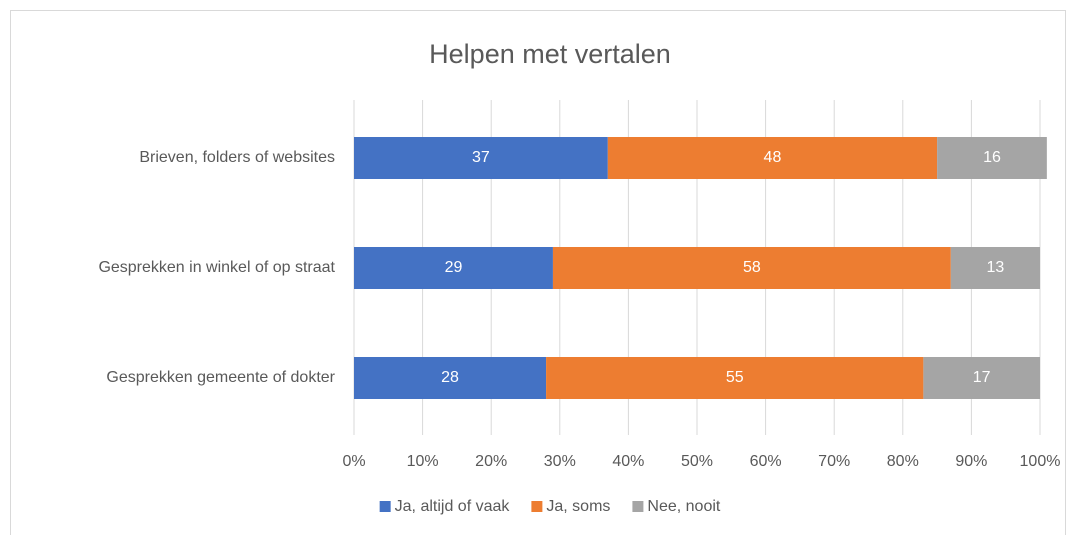  Describe the element at coordinates (683, 506) in the screenshot. I see `legend-label: Nee, nooit` at that location.